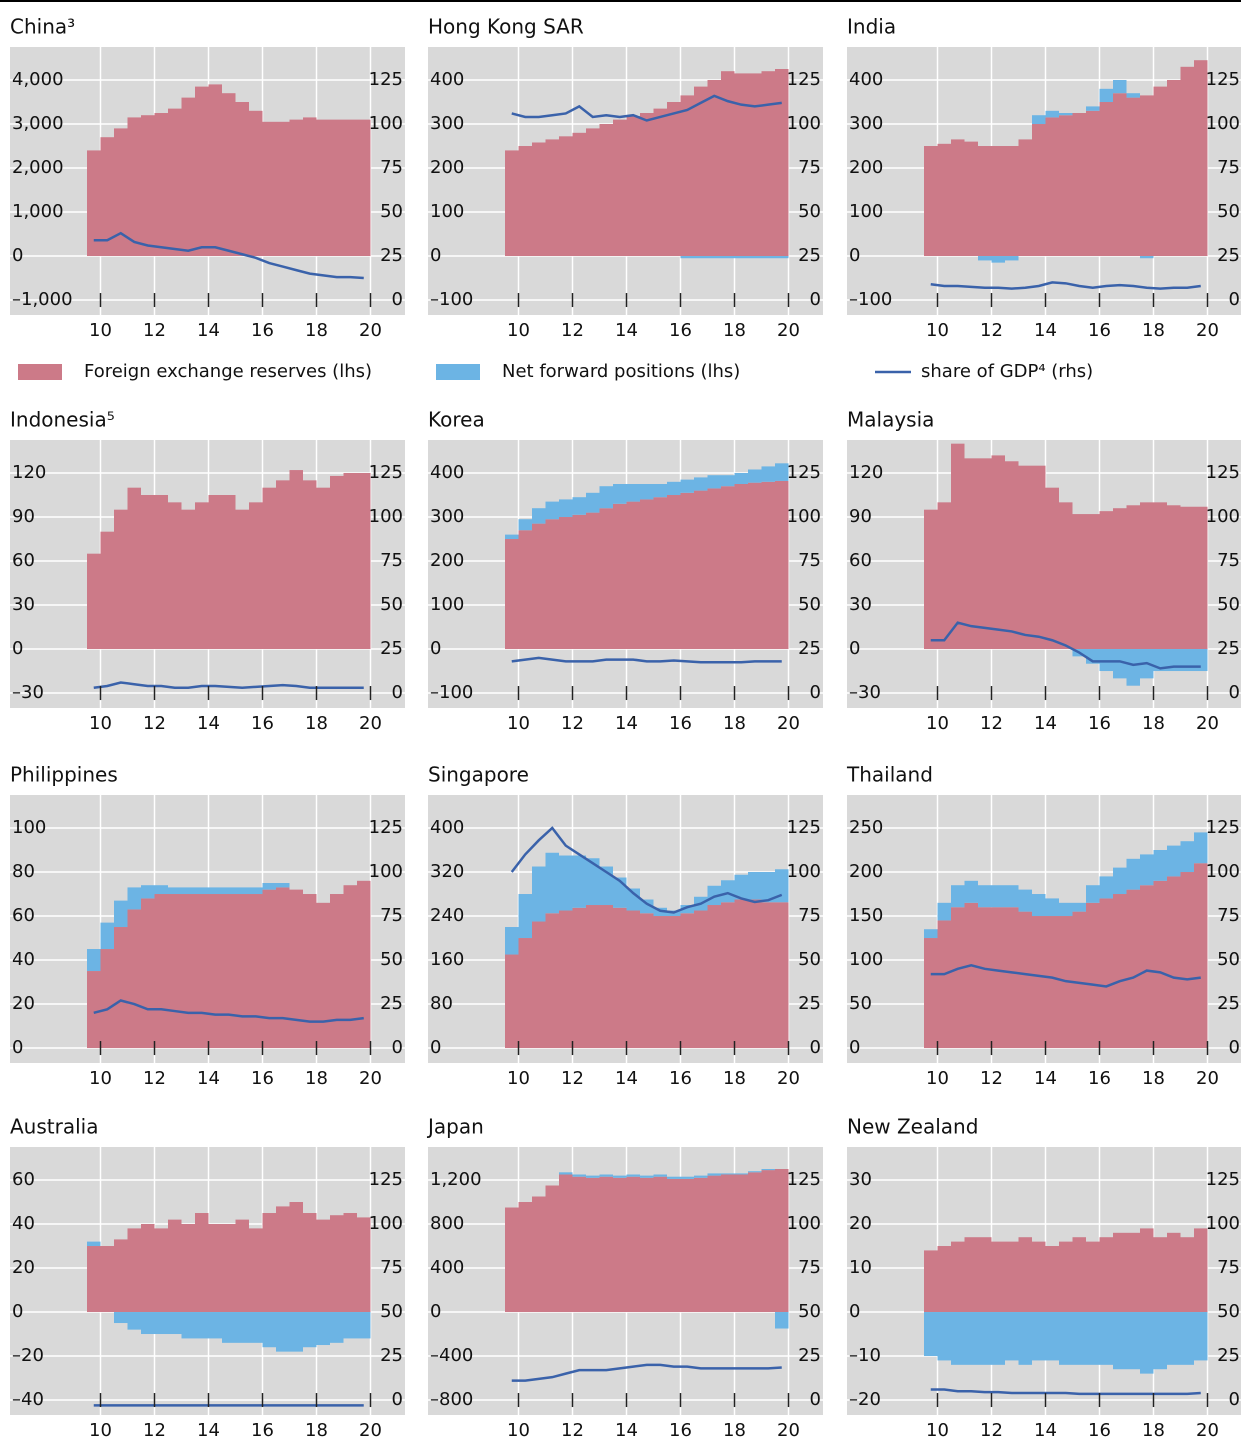  I want to click on panel-title: Hong Kong SAR, so click(506, 27).